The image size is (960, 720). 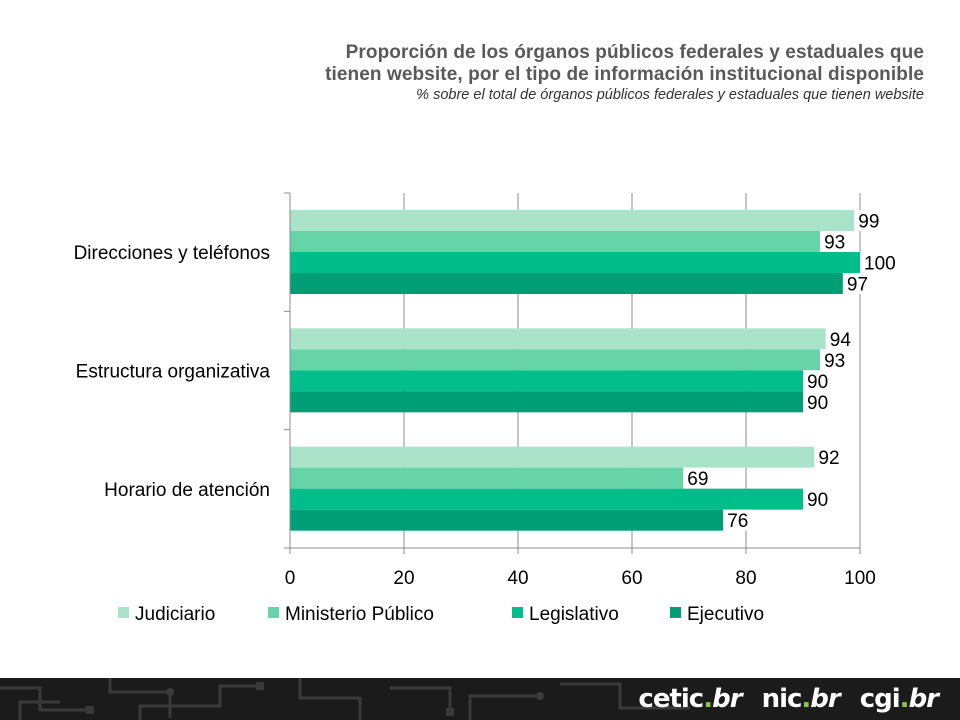 I want to click on data-label: 76, so click(x=737, y=521).